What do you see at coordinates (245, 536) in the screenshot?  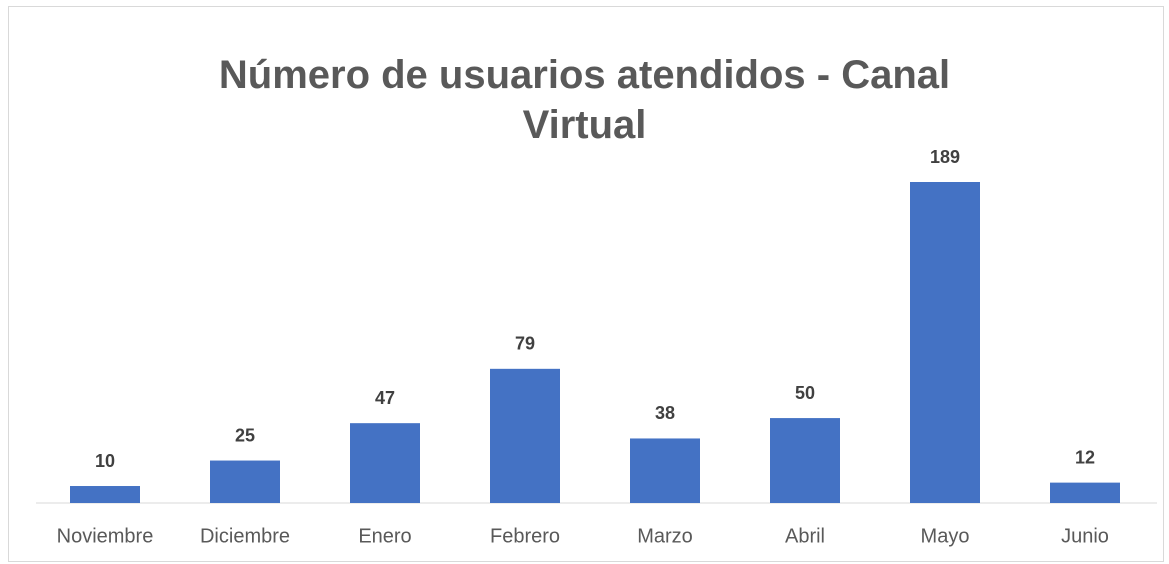 I see `x-tick-label: Diciembre` at bounding box center [245, 536].